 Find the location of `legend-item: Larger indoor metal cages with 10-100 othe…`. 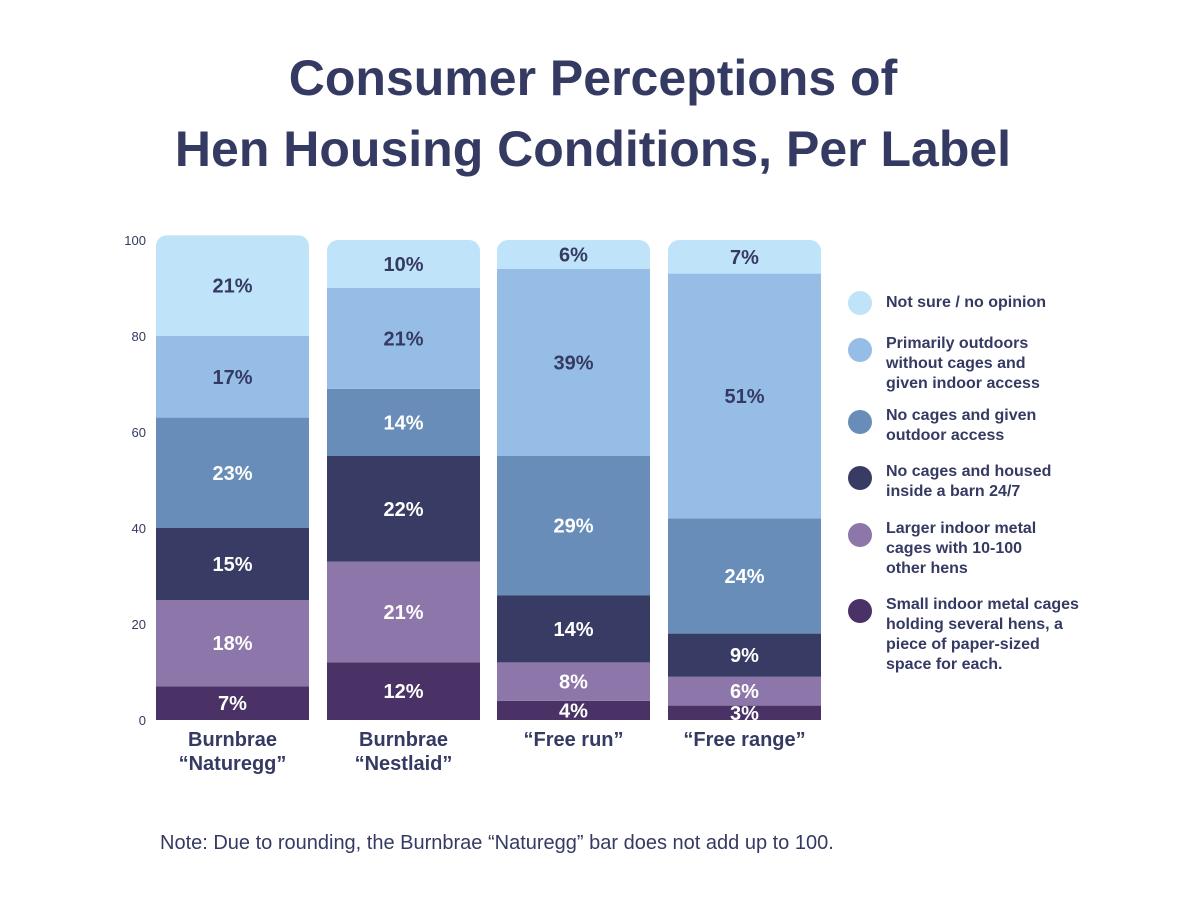

legend-item: Larger indoor metal cages with 10-100 othe… is located at coordinates (942, 548).